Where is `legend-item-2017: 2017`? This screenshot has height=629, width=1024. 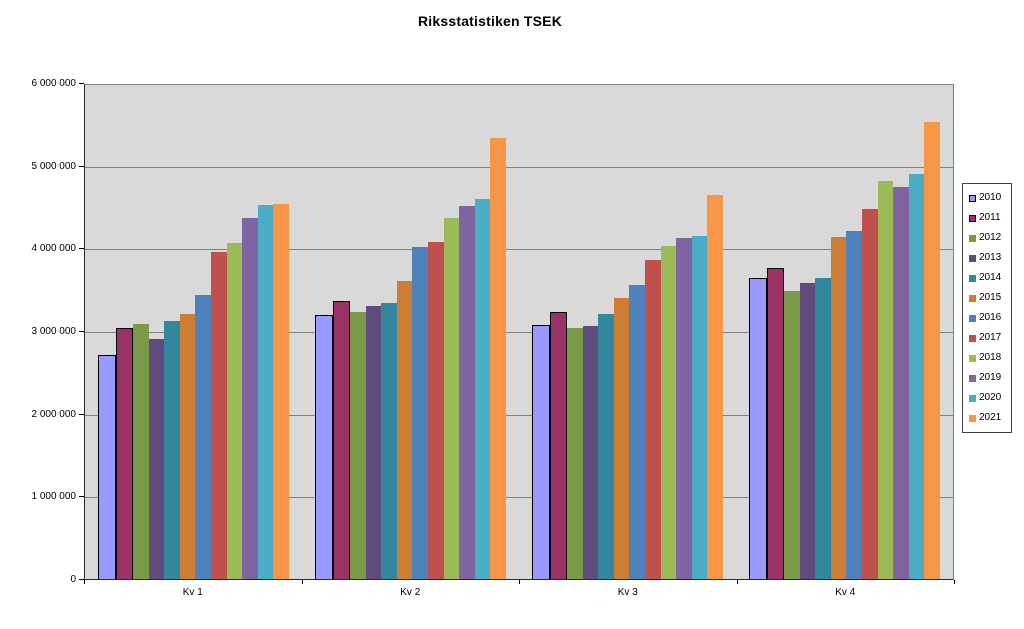 legend-item-2017: 2017 is located at coordinates (989, 338).